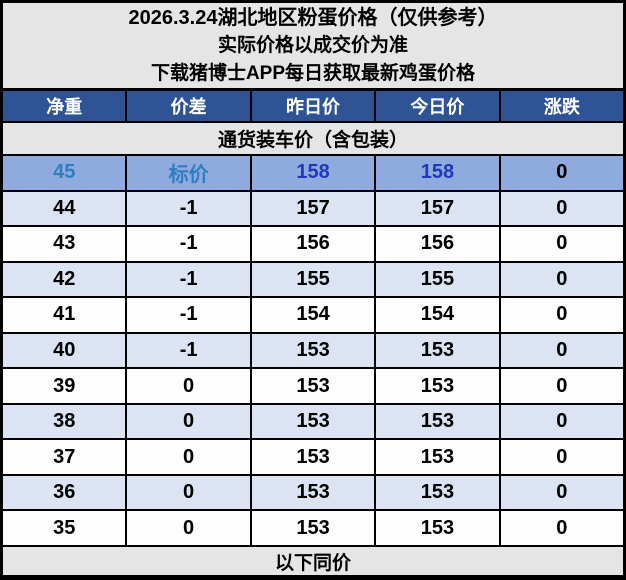 Image resolution: width=626 pixels, height=580 pixels. What do you see at coordinates (313, 17) in the screenshot?
I see `bulletin-title: 2026.3.24湖北地区粉蛋价格（仅供参考）` at bounding box center [313, 17].